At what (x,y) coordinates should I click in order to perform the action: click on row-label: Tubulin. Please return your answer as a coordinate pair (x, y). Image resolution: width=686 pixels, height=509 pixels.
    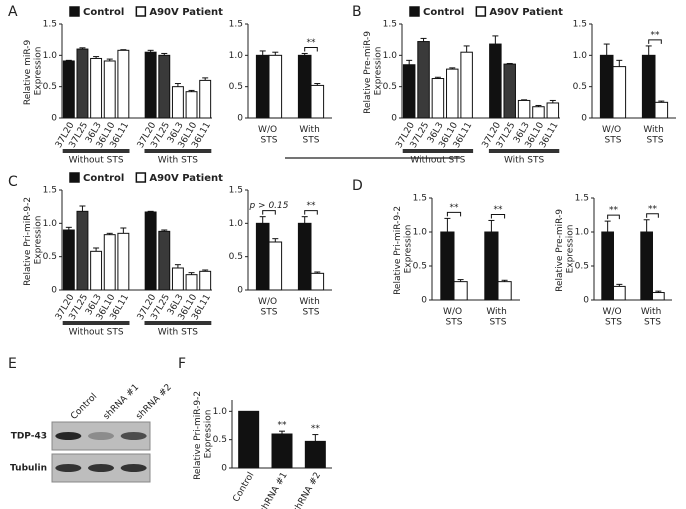
    Looking at the image, I should click on (28, 469).